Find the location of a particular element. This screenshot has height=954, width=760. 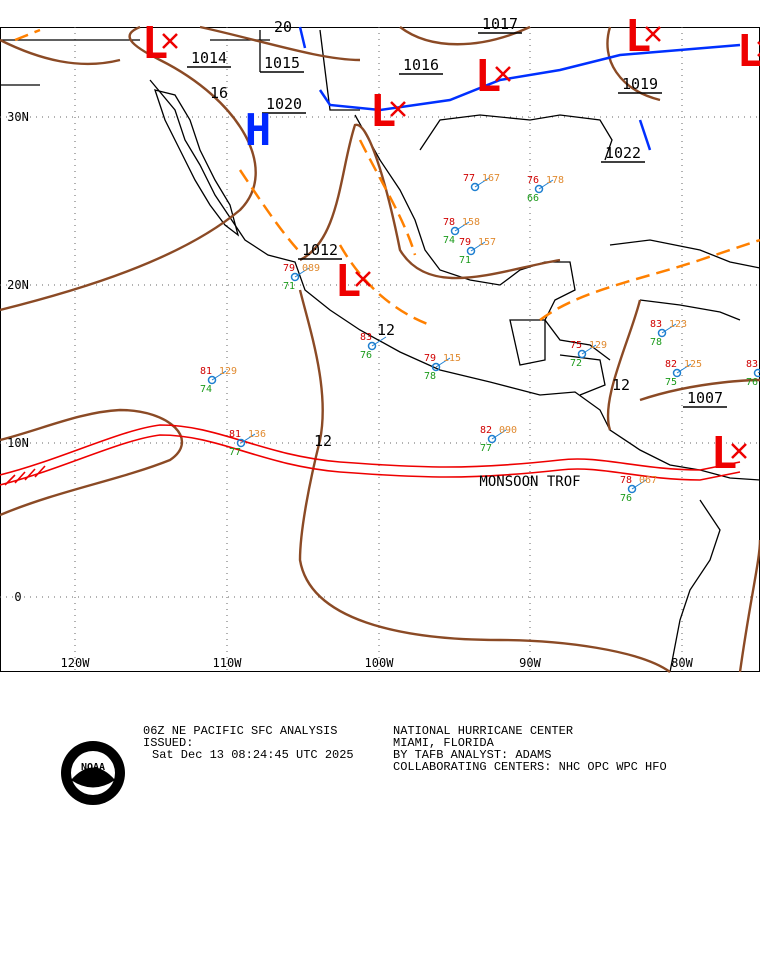

isobar-label: 20 is located at coordinates (283, 27).